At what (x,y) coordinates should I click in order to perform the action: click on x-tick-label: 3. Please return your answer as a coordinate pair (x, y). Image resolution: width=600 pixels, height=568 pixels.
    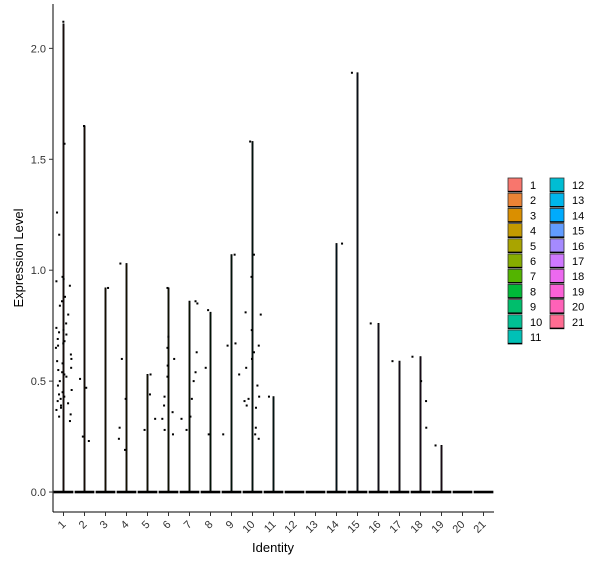
    Looking at the image, I should click on (104, 525).